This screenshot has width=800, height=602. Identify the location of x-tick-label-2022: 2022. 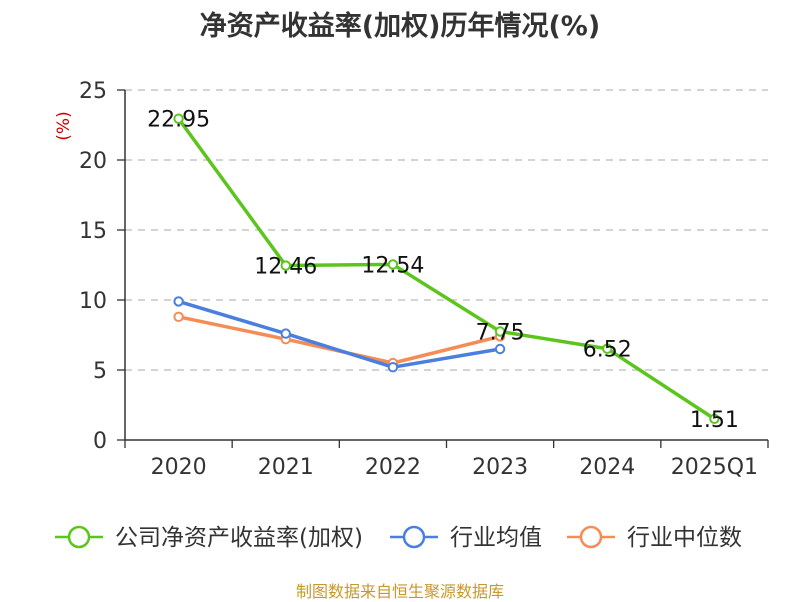
(393, 467).